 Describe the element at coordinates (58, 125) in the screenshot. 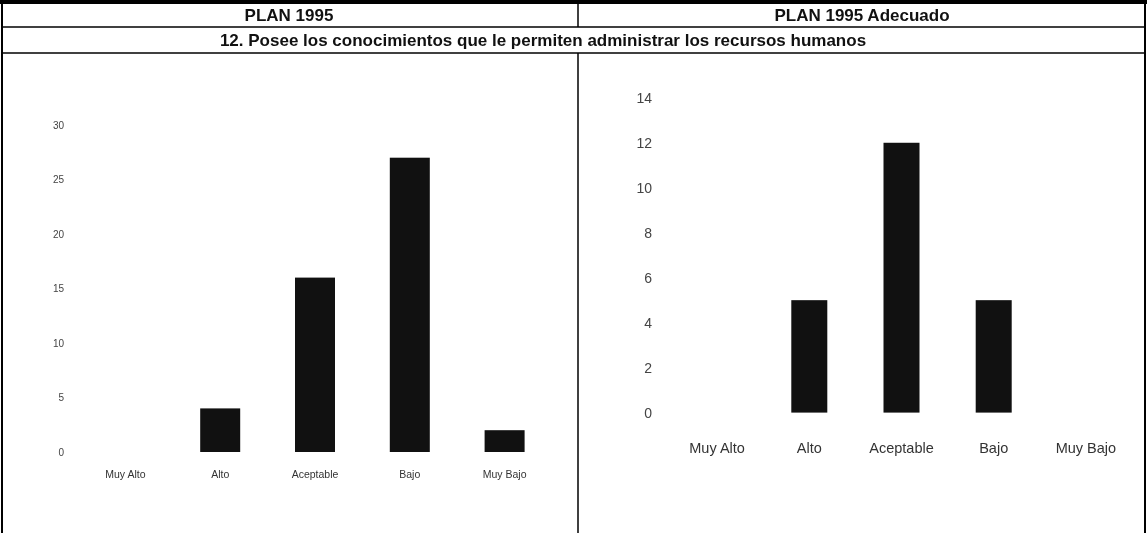

I see `y-tick-label: 30` at that location.